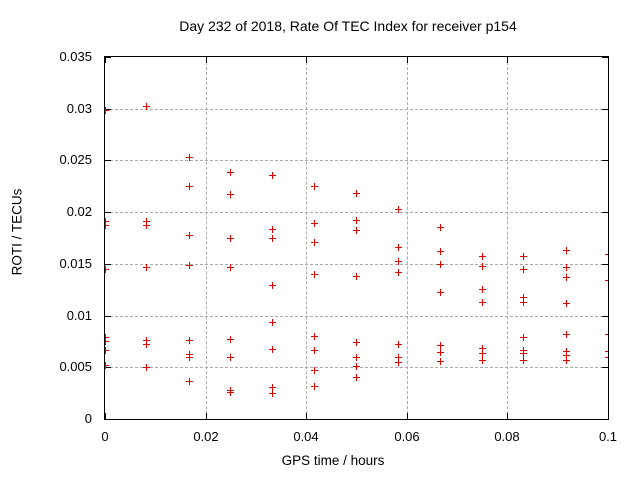  I want to click on y-tick-label: 0.025, so click(75, 159).